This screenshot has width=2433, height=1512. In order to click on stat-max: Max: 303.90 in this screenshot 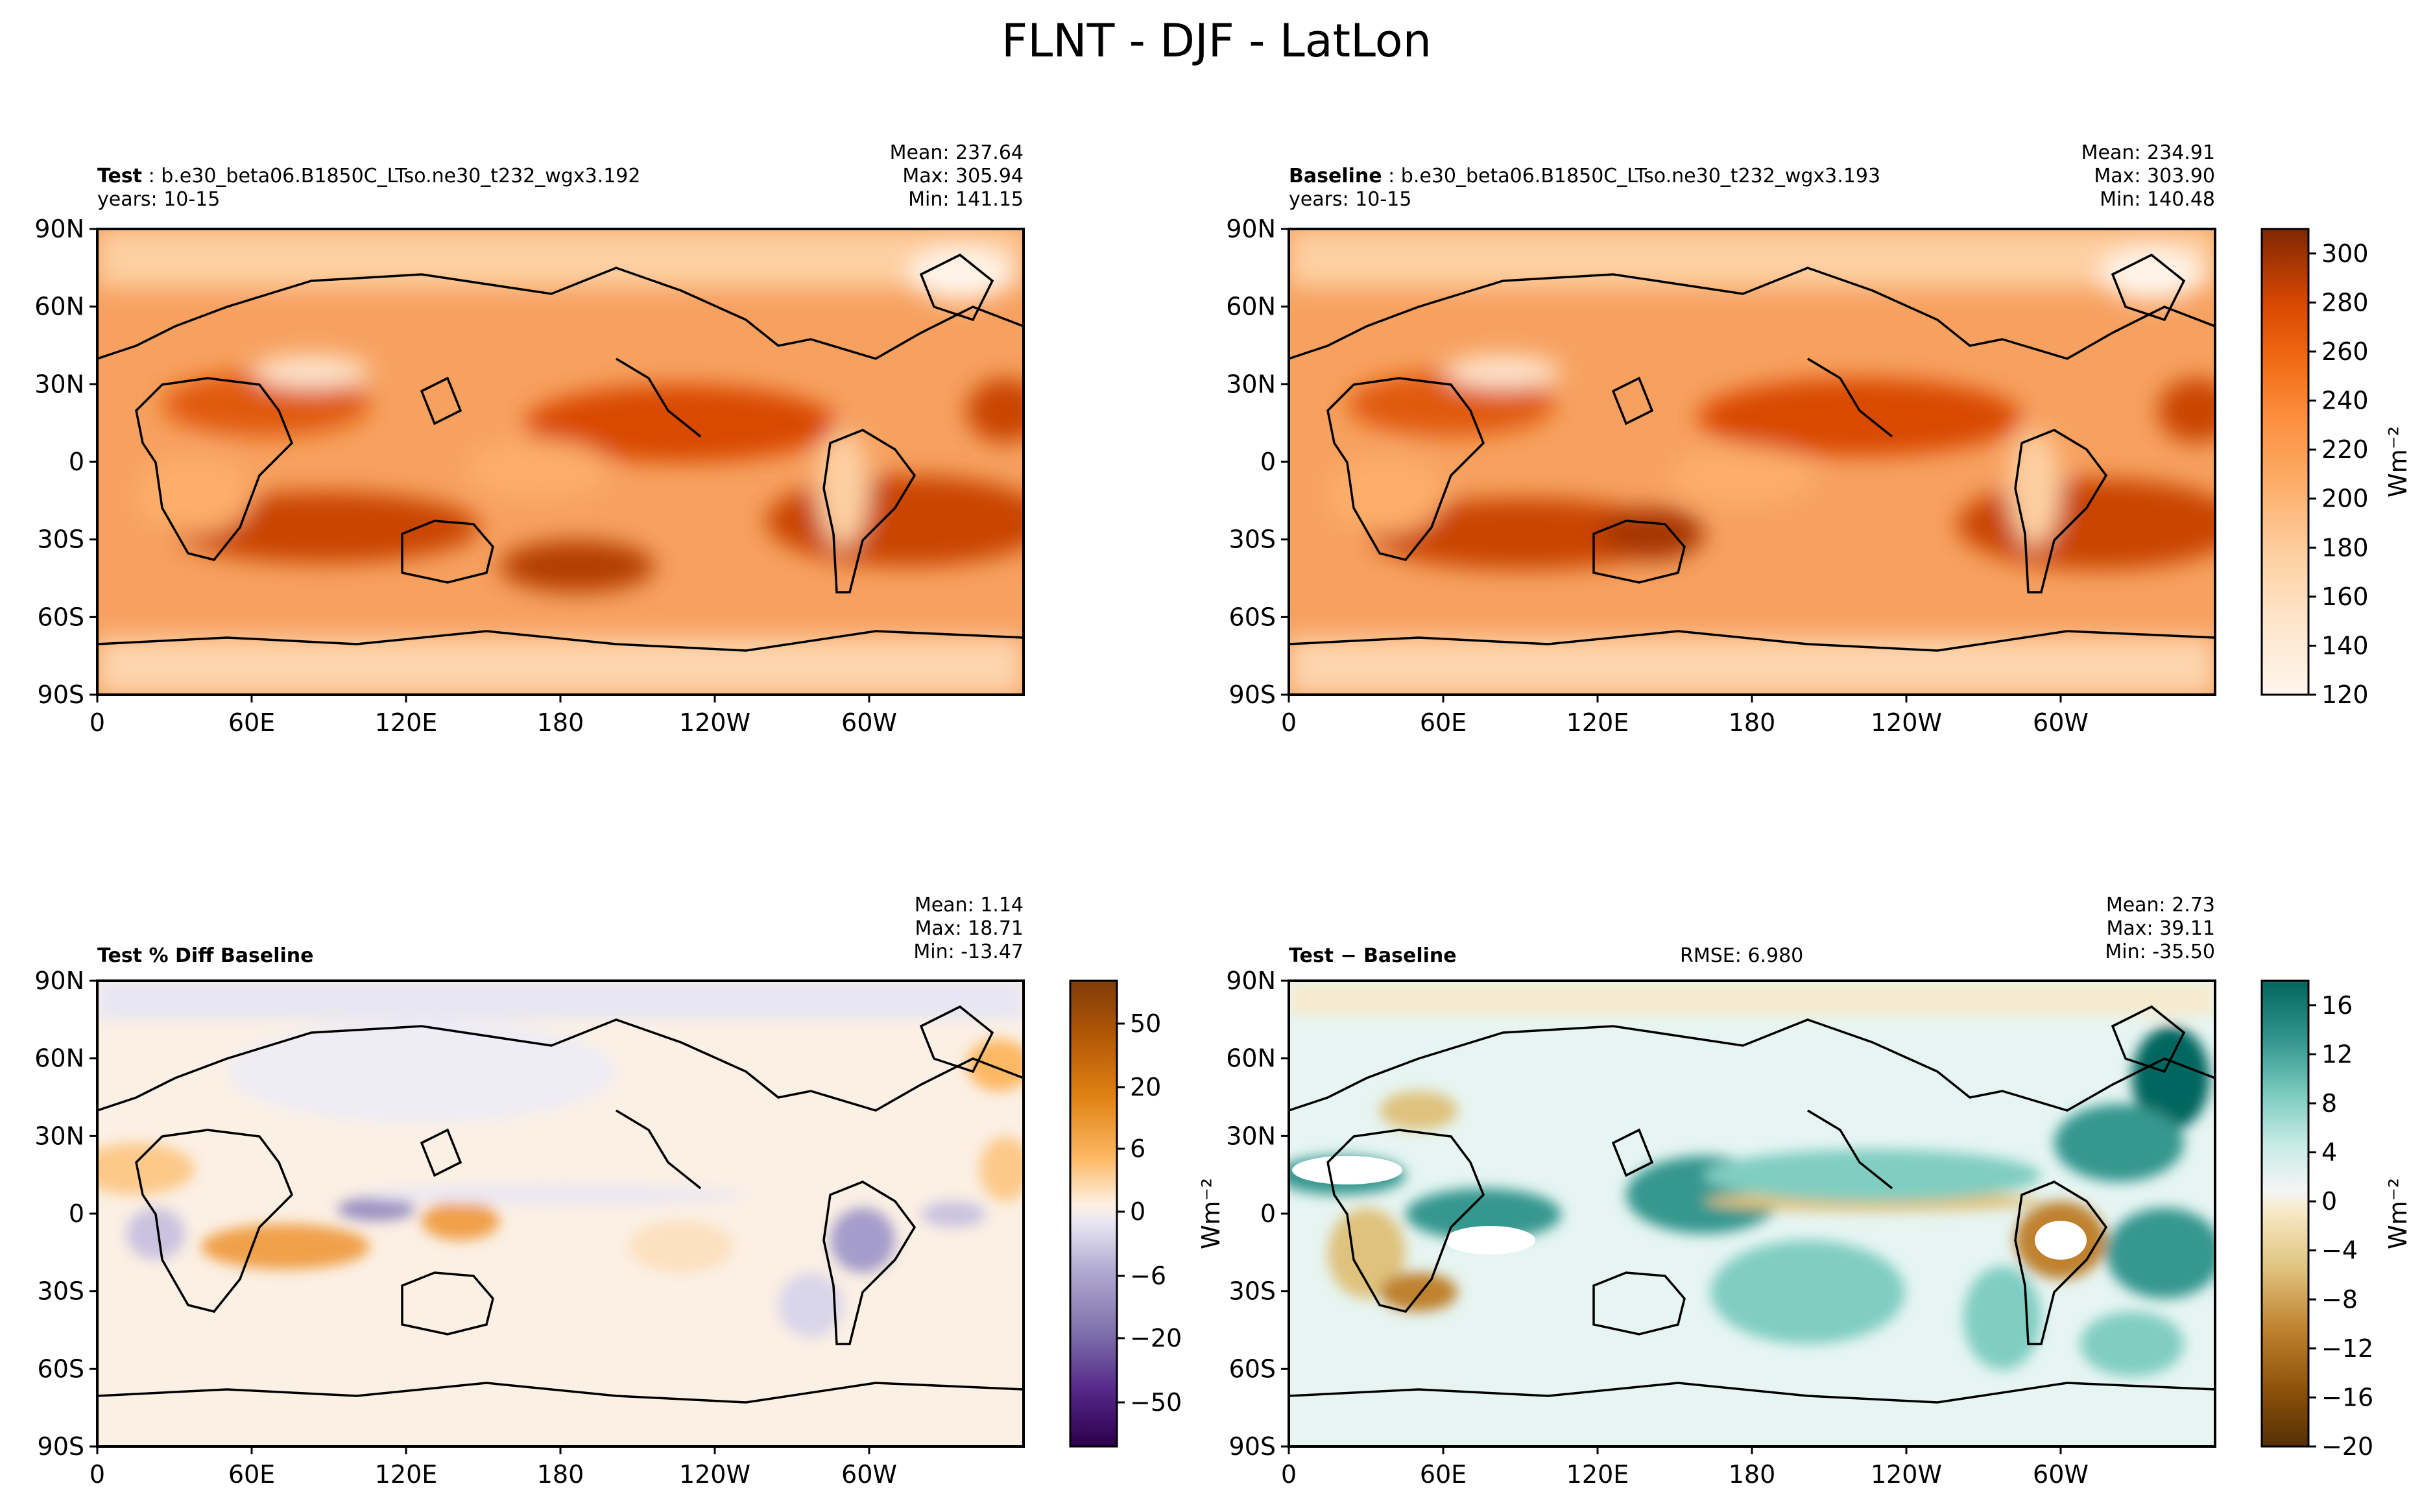, I will do `click(2155, 176)`.